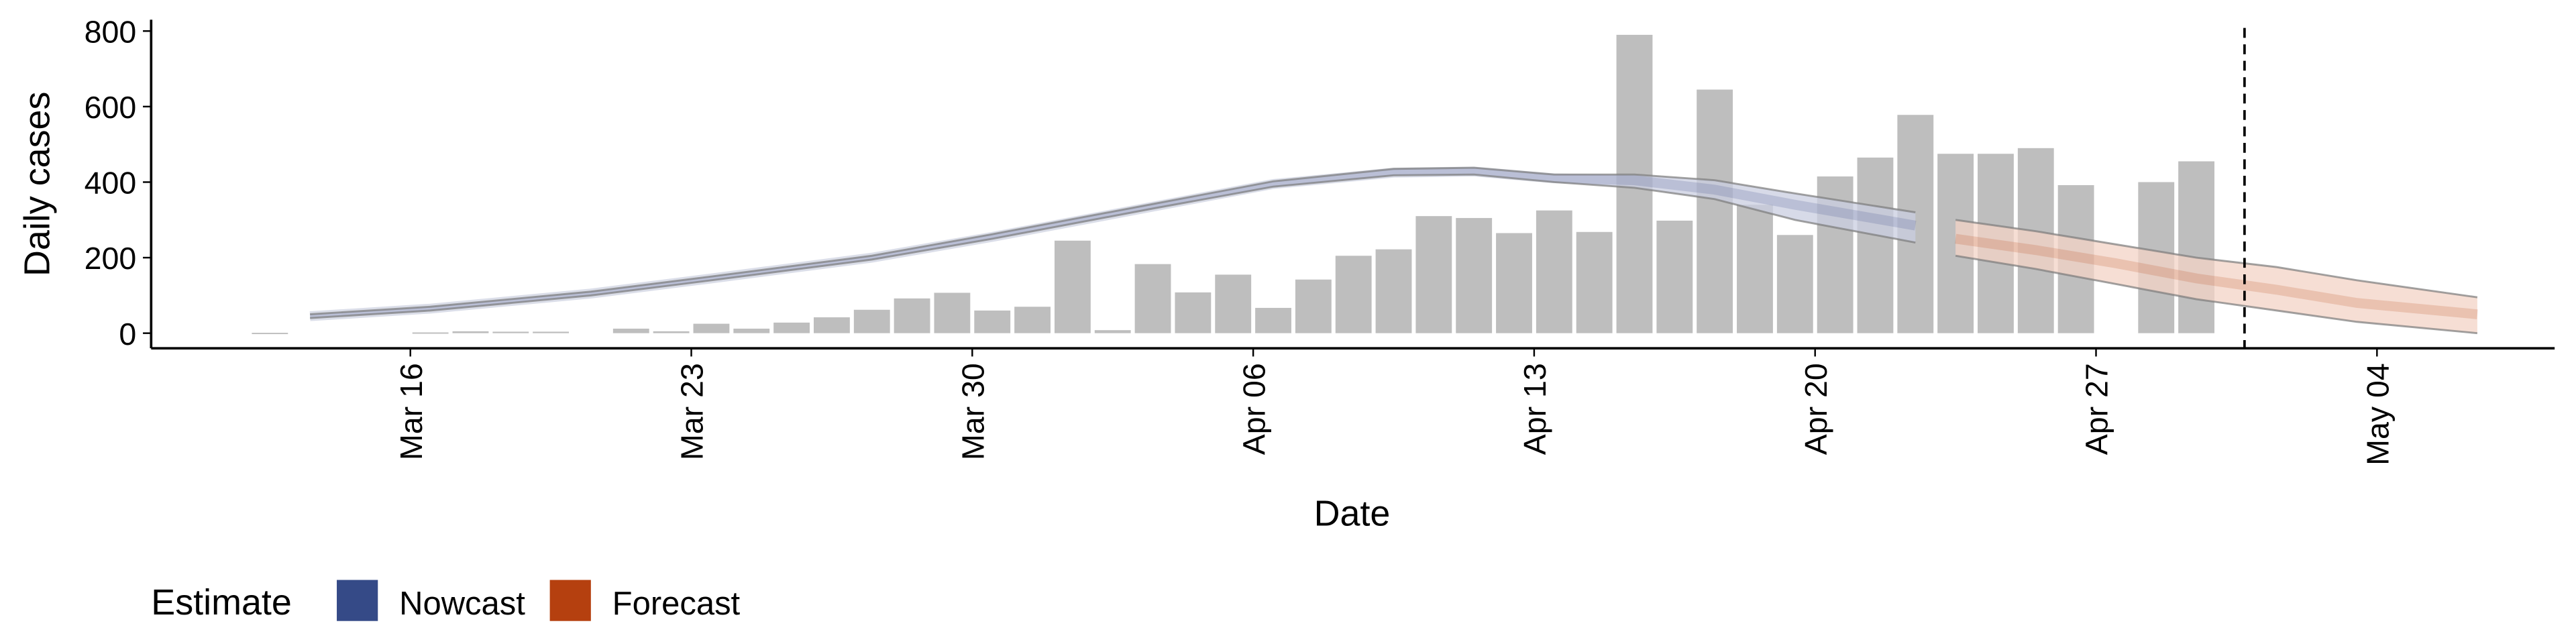 Image resolution: width=2576 pixels, height=644 pixels. What do you see at coordinates (1534, 409) in the screenshot?
I see `x-tick-label: Apr 13` at bounding box center [1534, 409].